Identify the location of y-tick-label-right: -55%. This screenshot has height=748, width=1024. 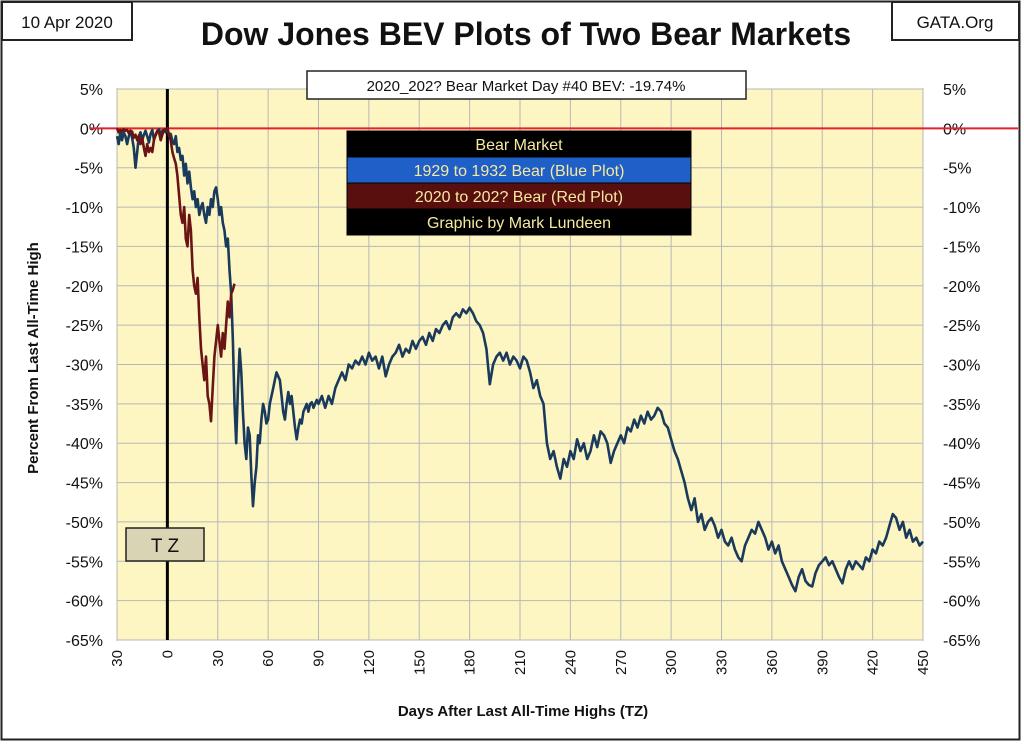
(961, 562).